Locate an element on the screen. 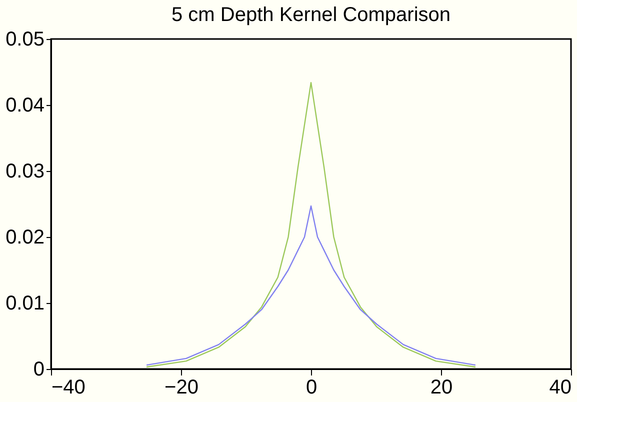 The height and width of the screenshot is (430, 641). x-tick-label: 40 is located at coordinates (560, 387).